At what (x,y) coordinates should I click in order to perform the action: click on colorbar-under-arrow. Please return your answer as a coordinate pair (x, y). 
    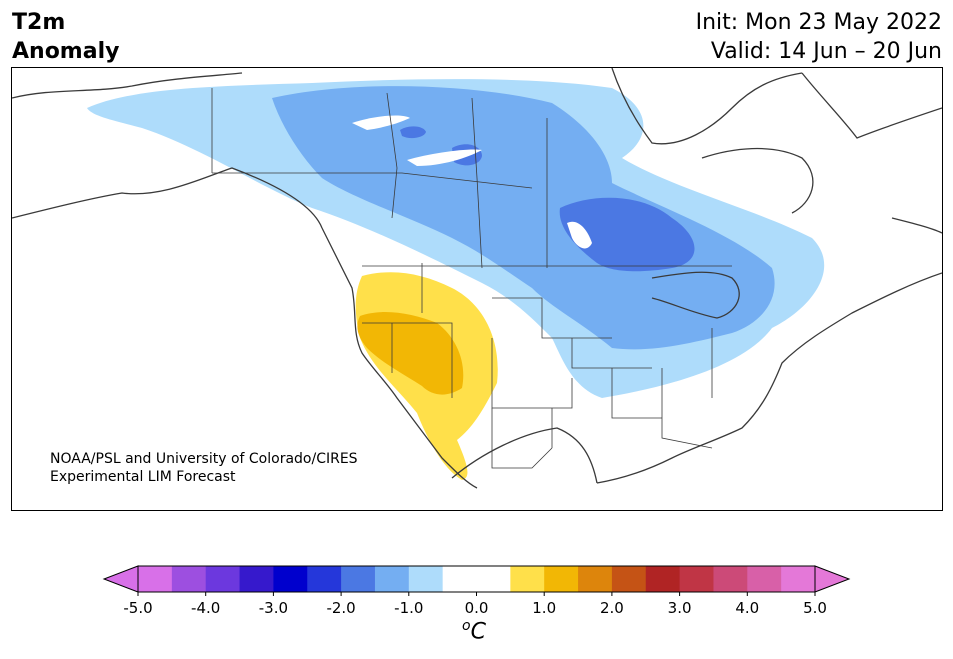
    Looking at the image, I should click on (120, 579).